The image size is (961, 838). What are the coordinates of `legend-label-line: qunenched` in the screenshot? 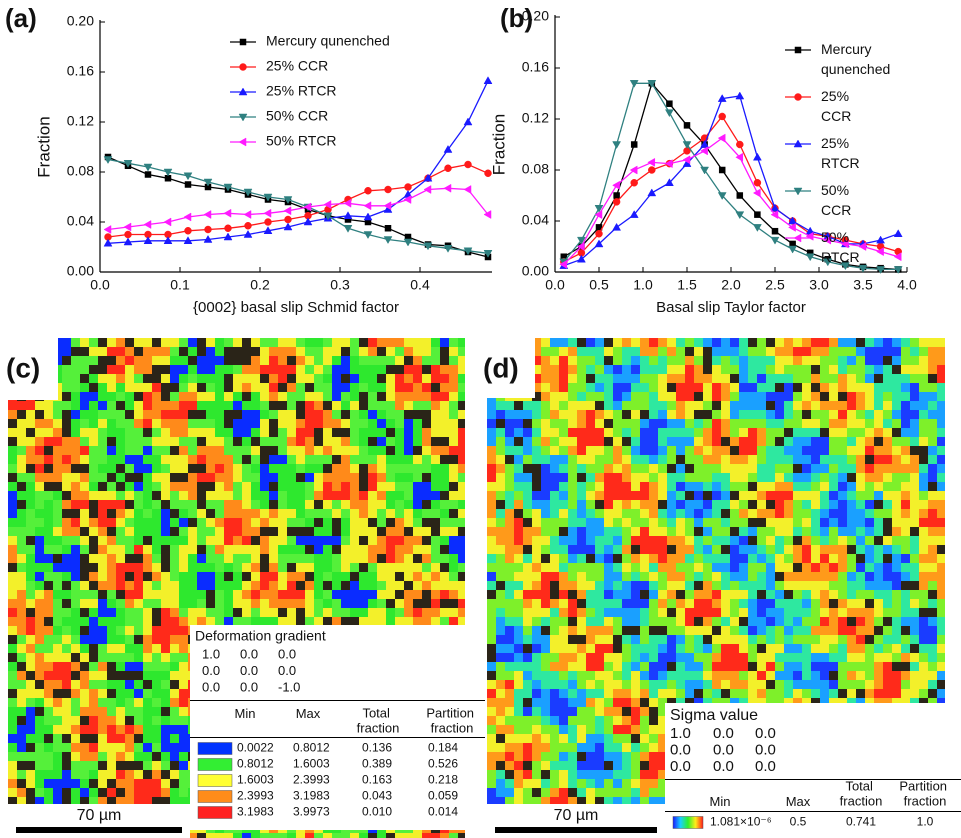 It's located at (855, 69).